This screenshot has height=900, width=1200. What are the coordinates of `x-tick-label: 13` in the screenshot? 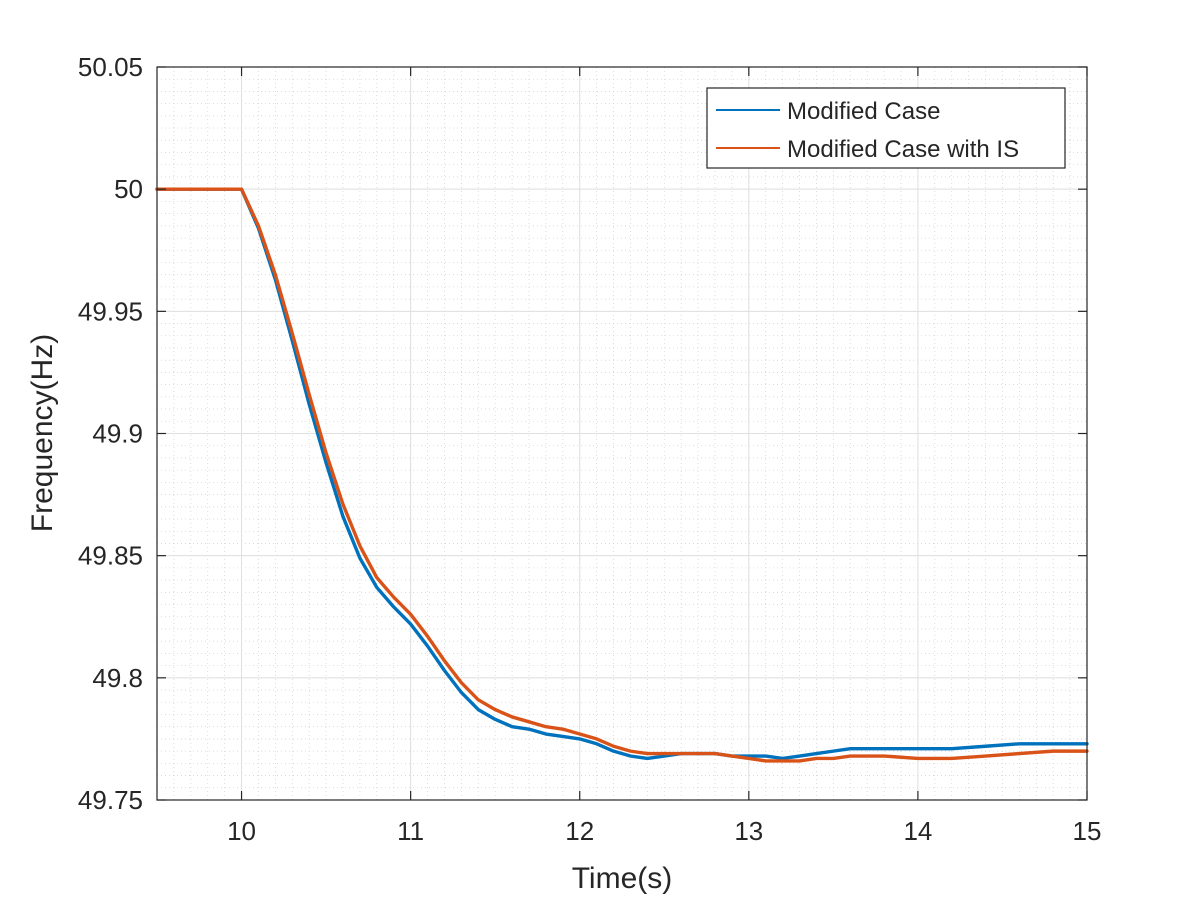 It's located at (748, 831).